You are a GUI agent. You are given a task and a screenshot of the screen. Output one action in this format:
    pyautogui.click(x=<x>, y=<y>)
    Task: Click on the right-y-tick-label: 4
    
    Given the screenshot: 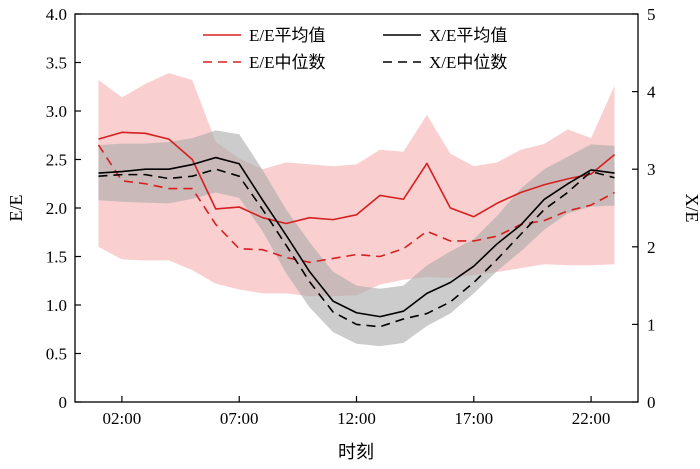 What is the action you would take?
    pyautogui.click(x=651, y=92)
    